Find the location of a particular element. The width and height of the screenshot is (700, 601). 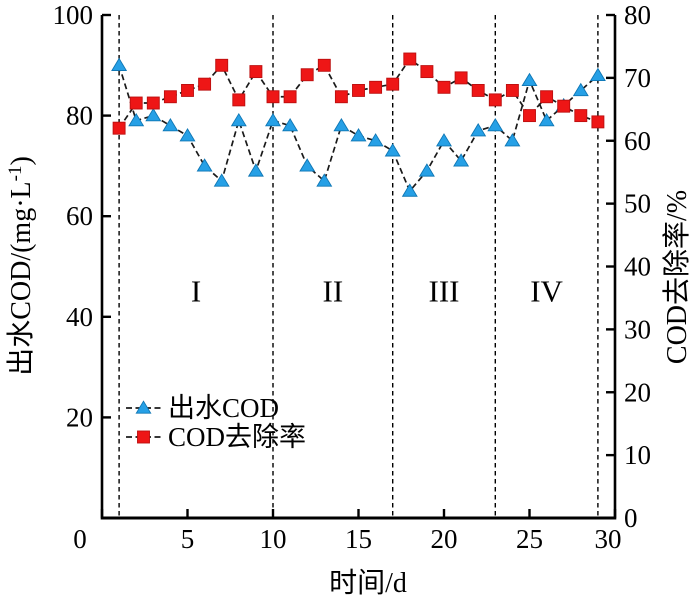

y-axis-right-tick-label: 50 is located at coordinates (637, 204).